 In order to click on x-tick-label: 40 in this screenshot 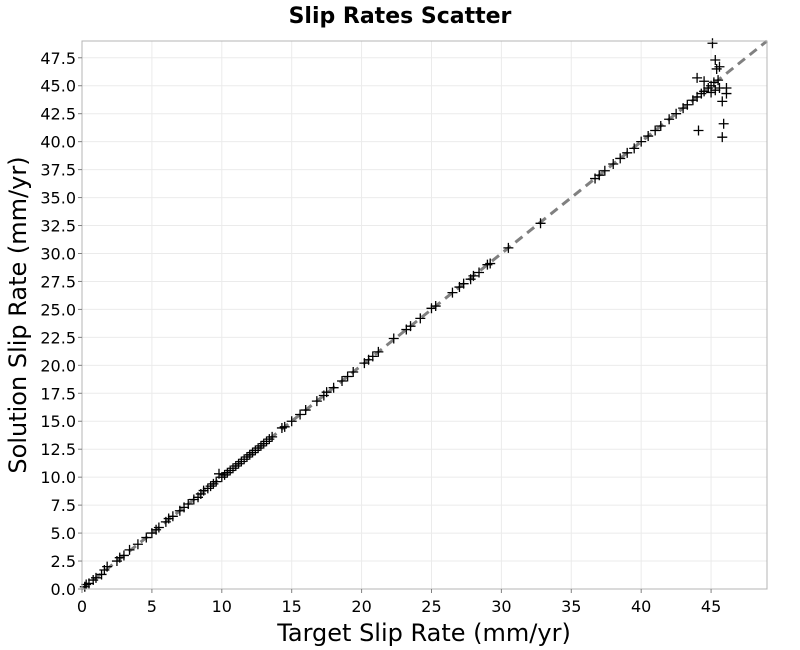, I will do `click(641, 606)`.